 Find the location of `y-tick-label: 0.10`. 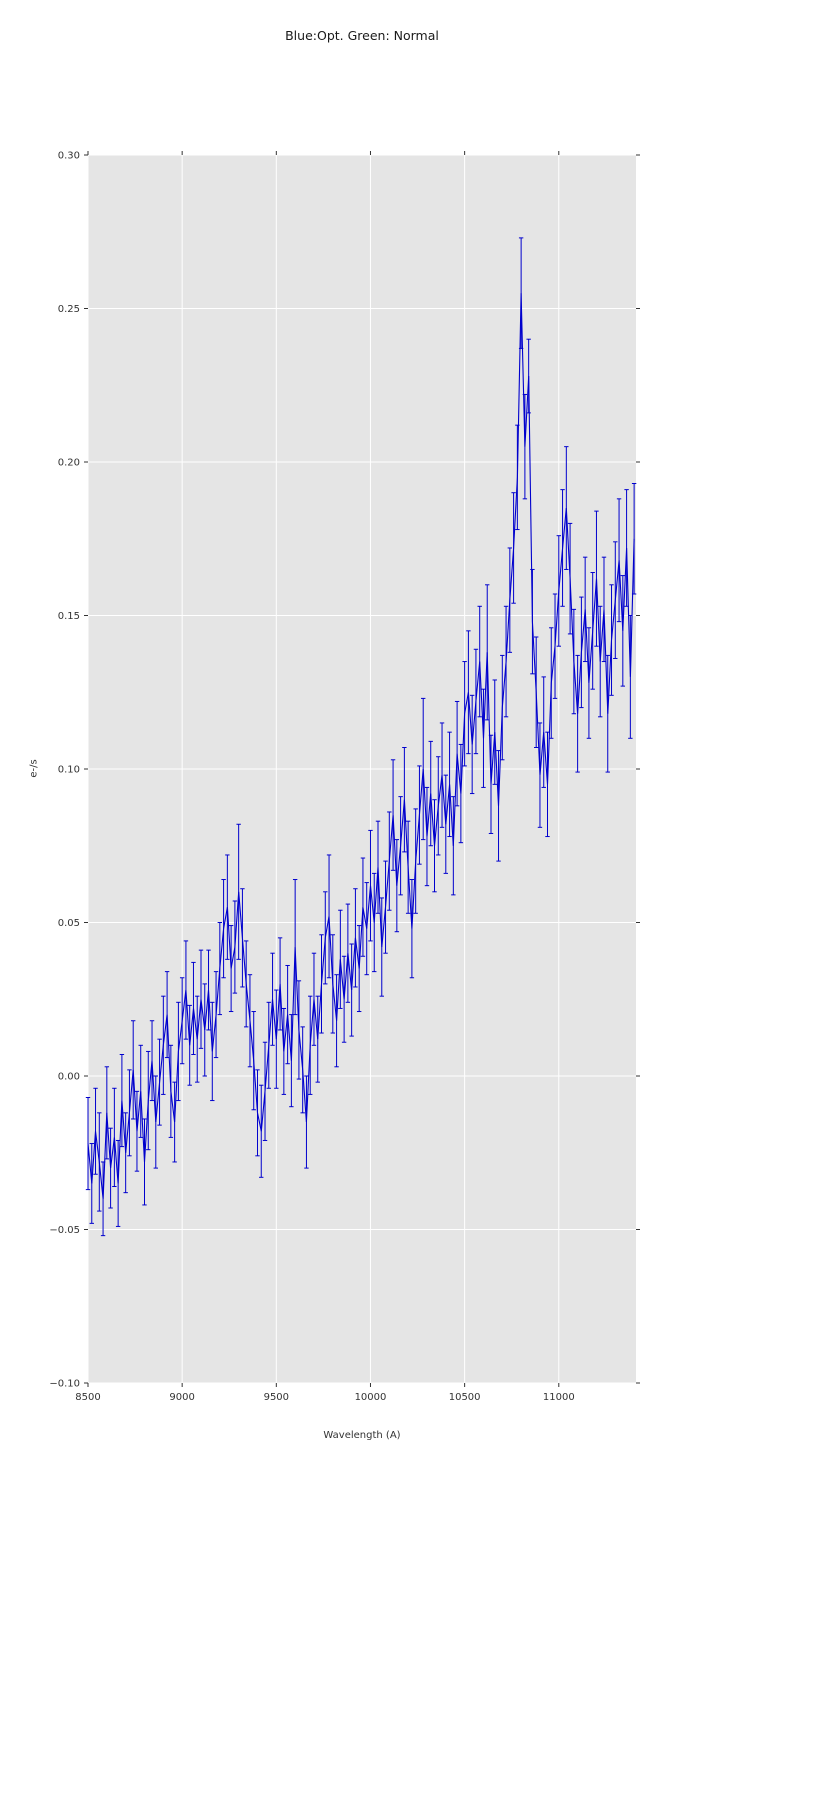

y-tick-label: 0.10 is located at coordinates (69, 770).